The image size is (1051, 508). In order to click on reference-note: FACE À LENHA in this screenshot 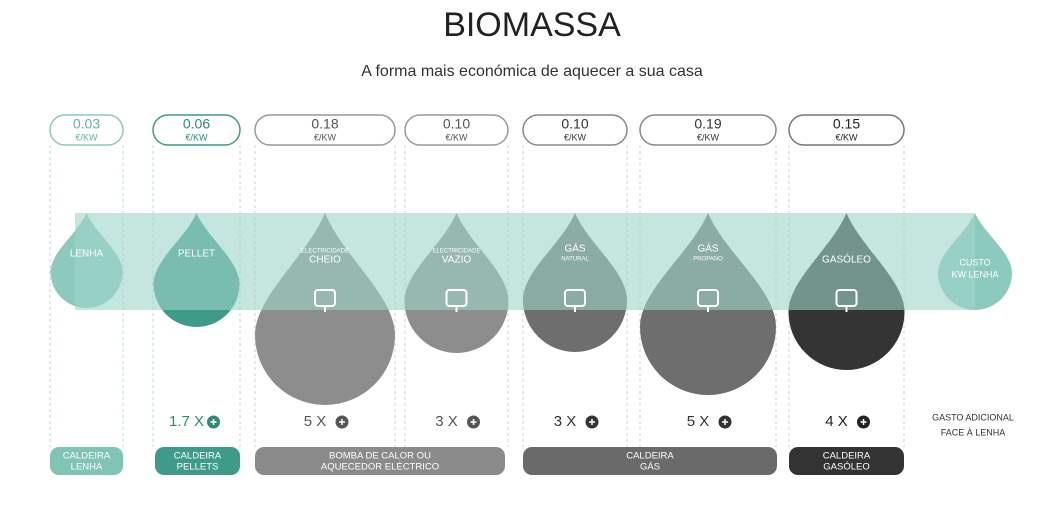, I will do `click(973, 432)`.